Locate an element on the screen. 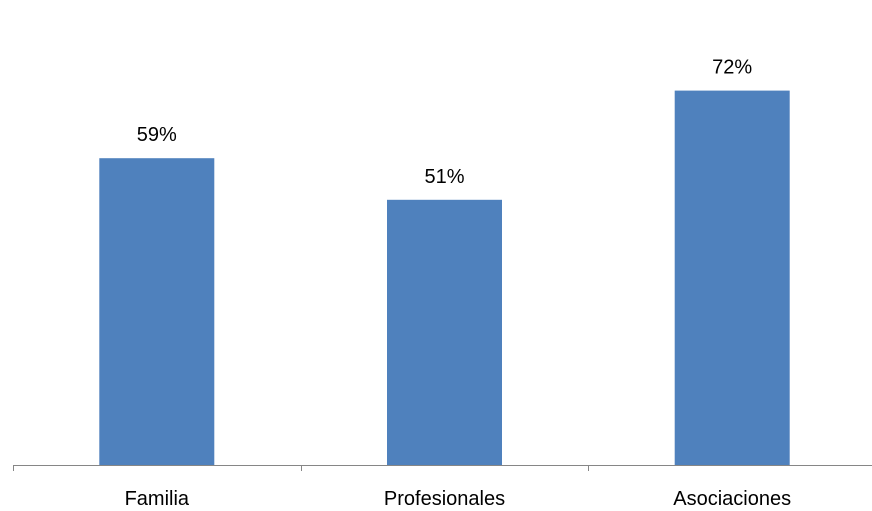 The width and height of the screenshot is (872, 511). bar-profesionales is located at coordinates (444, 332).